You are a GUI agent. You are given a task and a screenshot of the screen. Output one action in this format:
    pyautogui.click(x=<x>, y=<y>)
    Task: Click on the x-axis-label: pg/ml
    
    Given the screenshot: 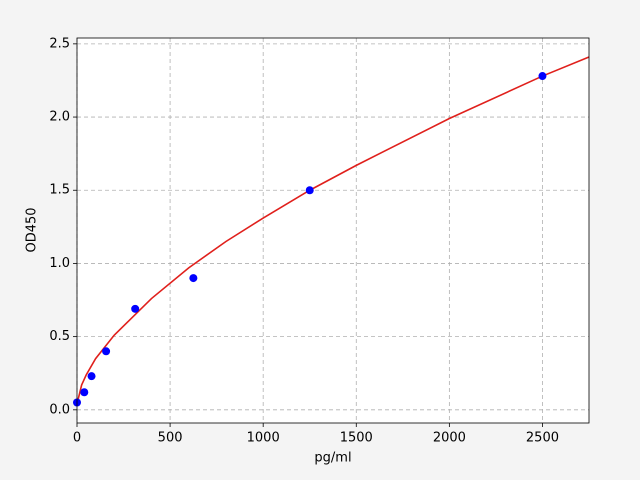 What is the action you would take?
    pyautogui.click(x=332, y=458)
    